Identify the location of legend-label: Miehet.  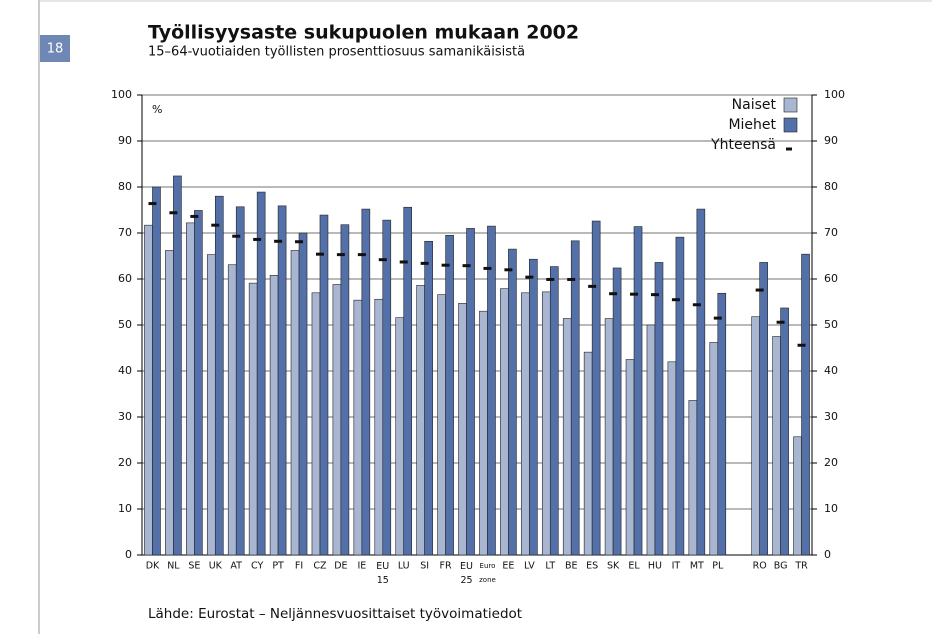
(752, 125).